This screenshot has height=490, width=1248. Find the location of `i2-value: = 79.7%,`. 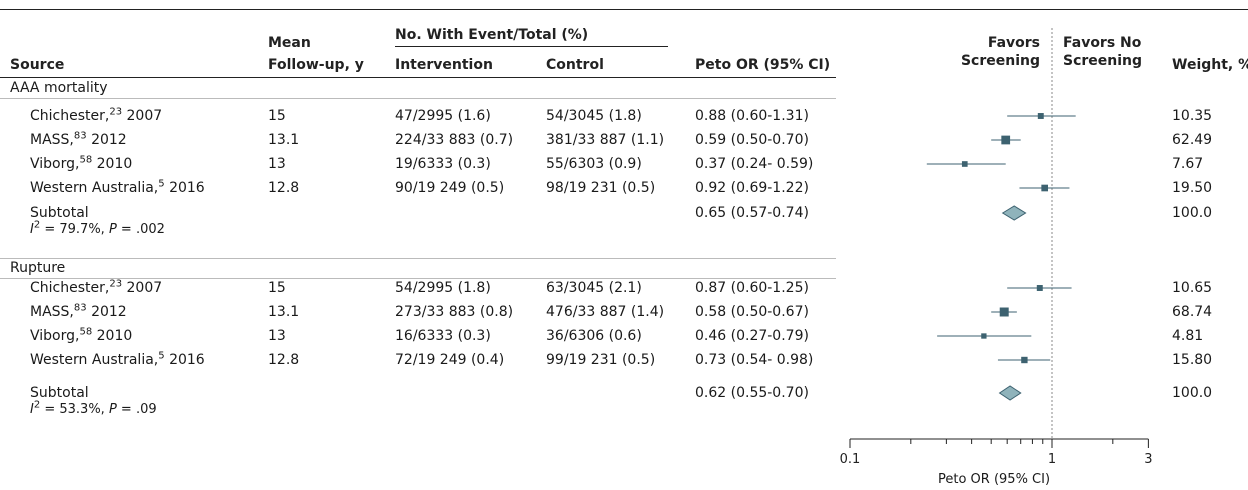

i2-value: = 79.7%, is located at coordinates (74, 229).